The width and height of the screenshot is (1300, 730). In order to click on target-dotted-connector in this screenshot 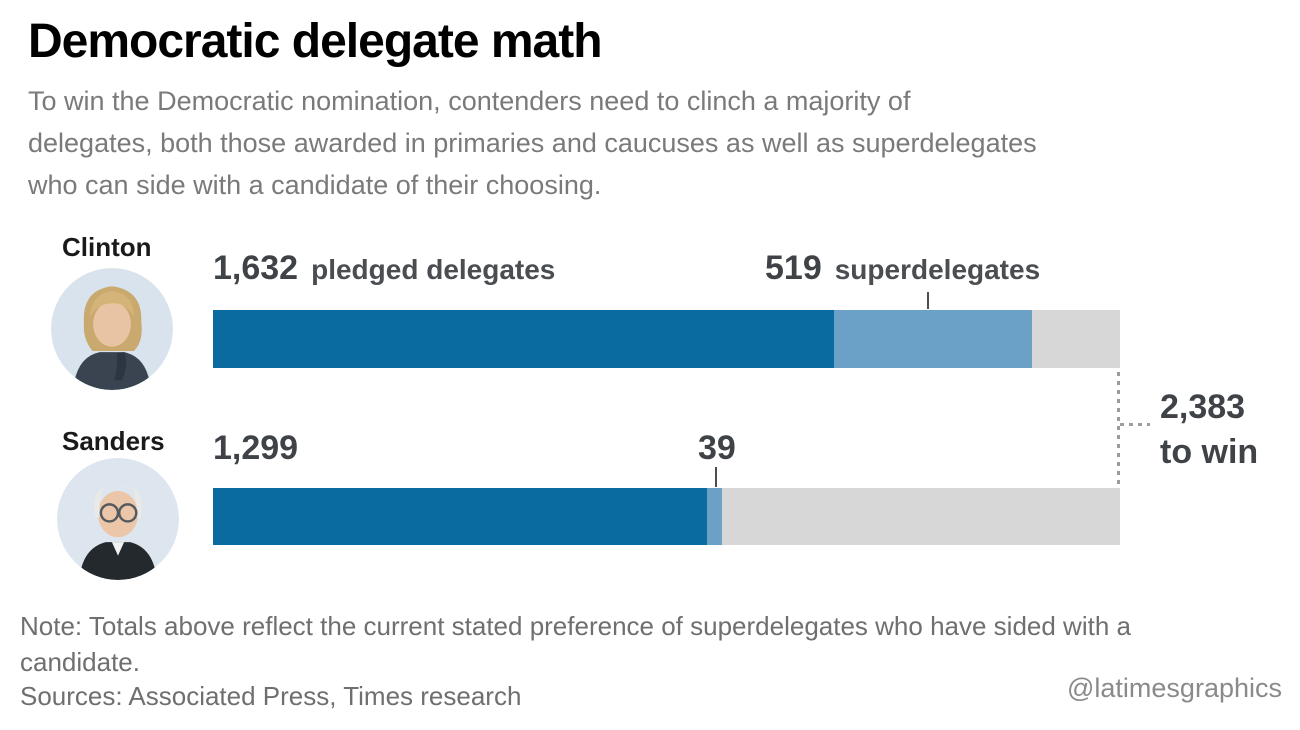, I will do `click(1135, 424)`.